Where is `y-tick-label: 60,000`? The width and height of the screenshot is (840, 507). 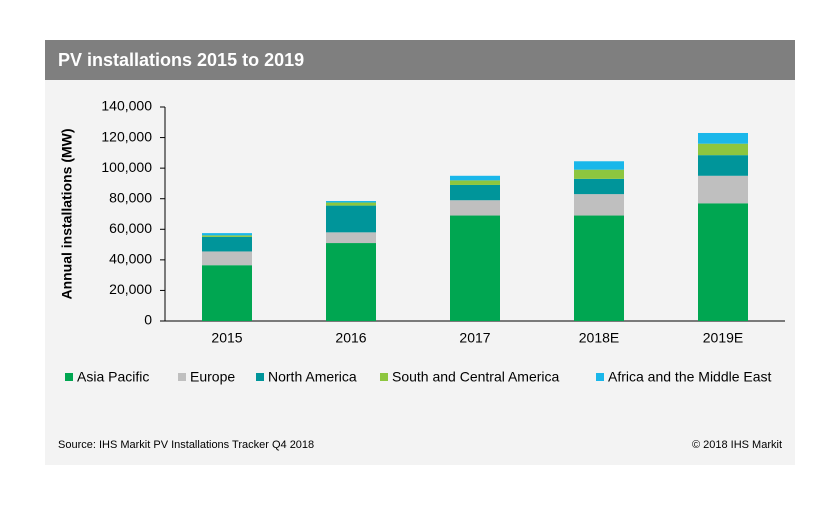 y-tick-label: 60,000 is located at coordinates (130, 228).